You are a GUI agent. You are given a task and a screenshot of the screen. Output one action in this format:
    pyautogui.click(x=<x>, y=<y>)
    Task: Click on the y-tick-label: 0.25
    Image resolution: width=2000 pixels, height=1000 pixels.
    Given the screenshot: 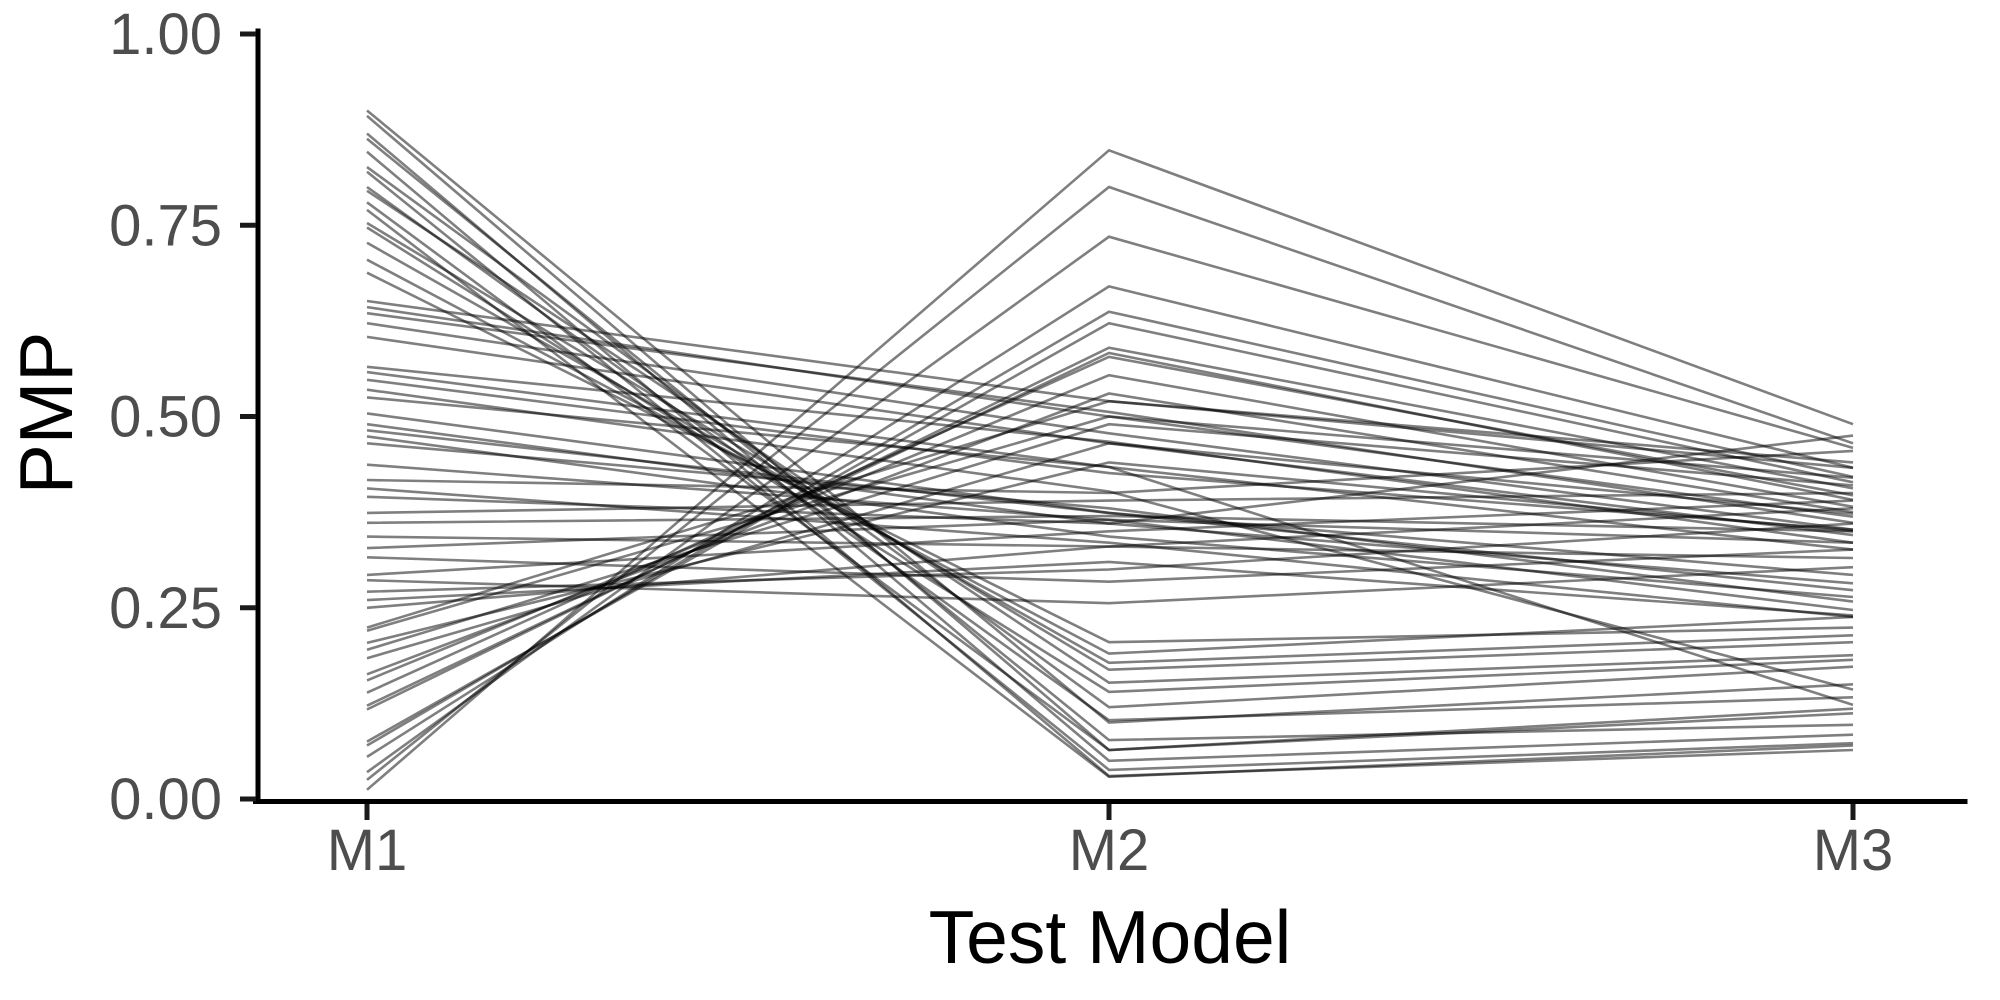 What is the action you would take?
    pyautogui.click(x=165, y=608)
    